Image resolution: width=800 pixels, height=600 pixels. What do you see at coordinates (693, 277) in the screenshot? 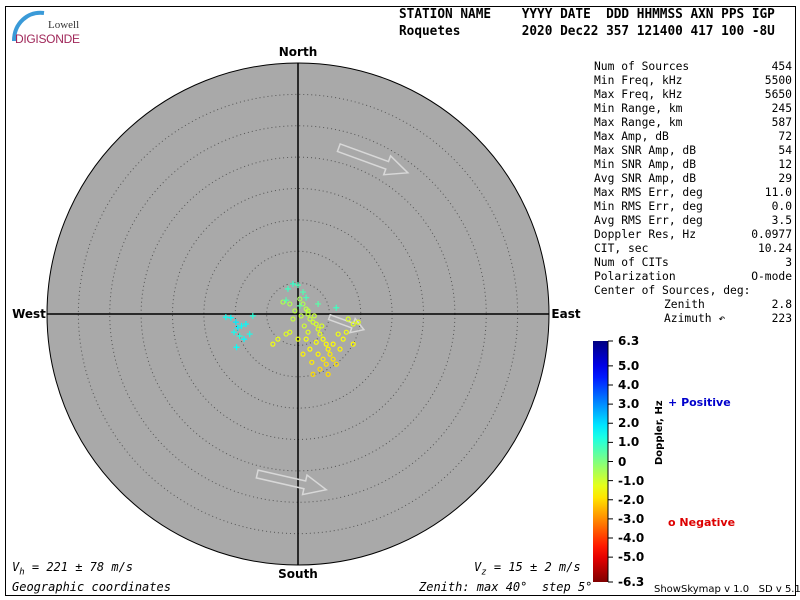
I see `stat-row: Polarization O-mode` at bounding box center [693, 277].